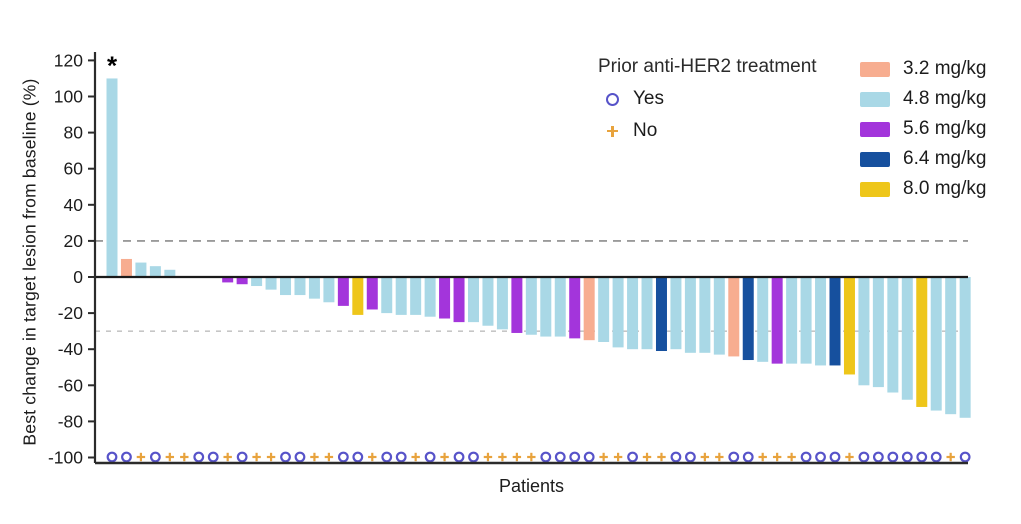 This screenshot has width=1021, height=524. I want to click on y-tick-label: -40, so click(71, 349).